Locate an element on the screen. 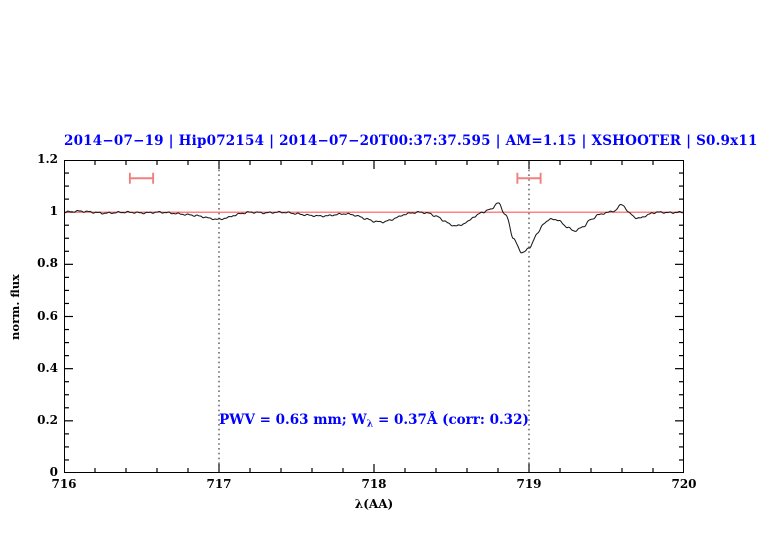 The height and width of the screenshot is (542, 782). pwv-annotation-prefix: PWV = 0.63 mm; W is located at coordinates (293, 420).